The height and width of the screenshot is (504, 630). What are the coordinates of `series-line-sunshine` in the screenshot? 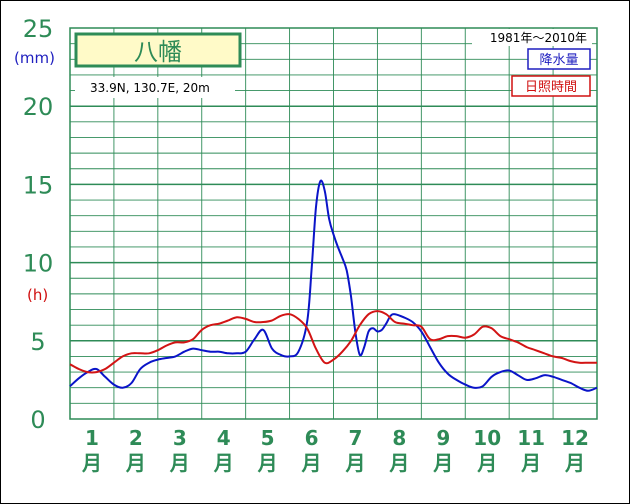 It's located at (333, 342).